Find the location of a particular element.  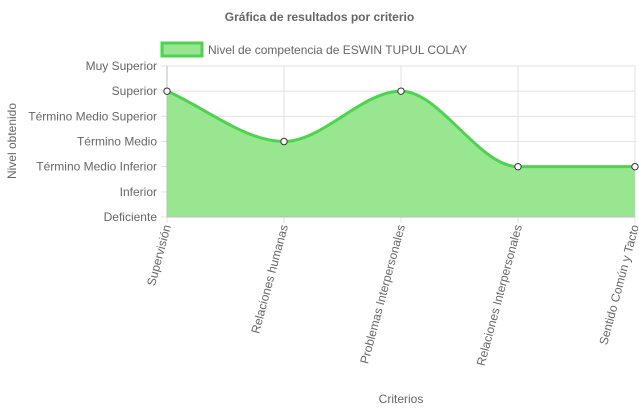

y-tick-label: Término Medio Inferior is located at coordinates (96, 167).